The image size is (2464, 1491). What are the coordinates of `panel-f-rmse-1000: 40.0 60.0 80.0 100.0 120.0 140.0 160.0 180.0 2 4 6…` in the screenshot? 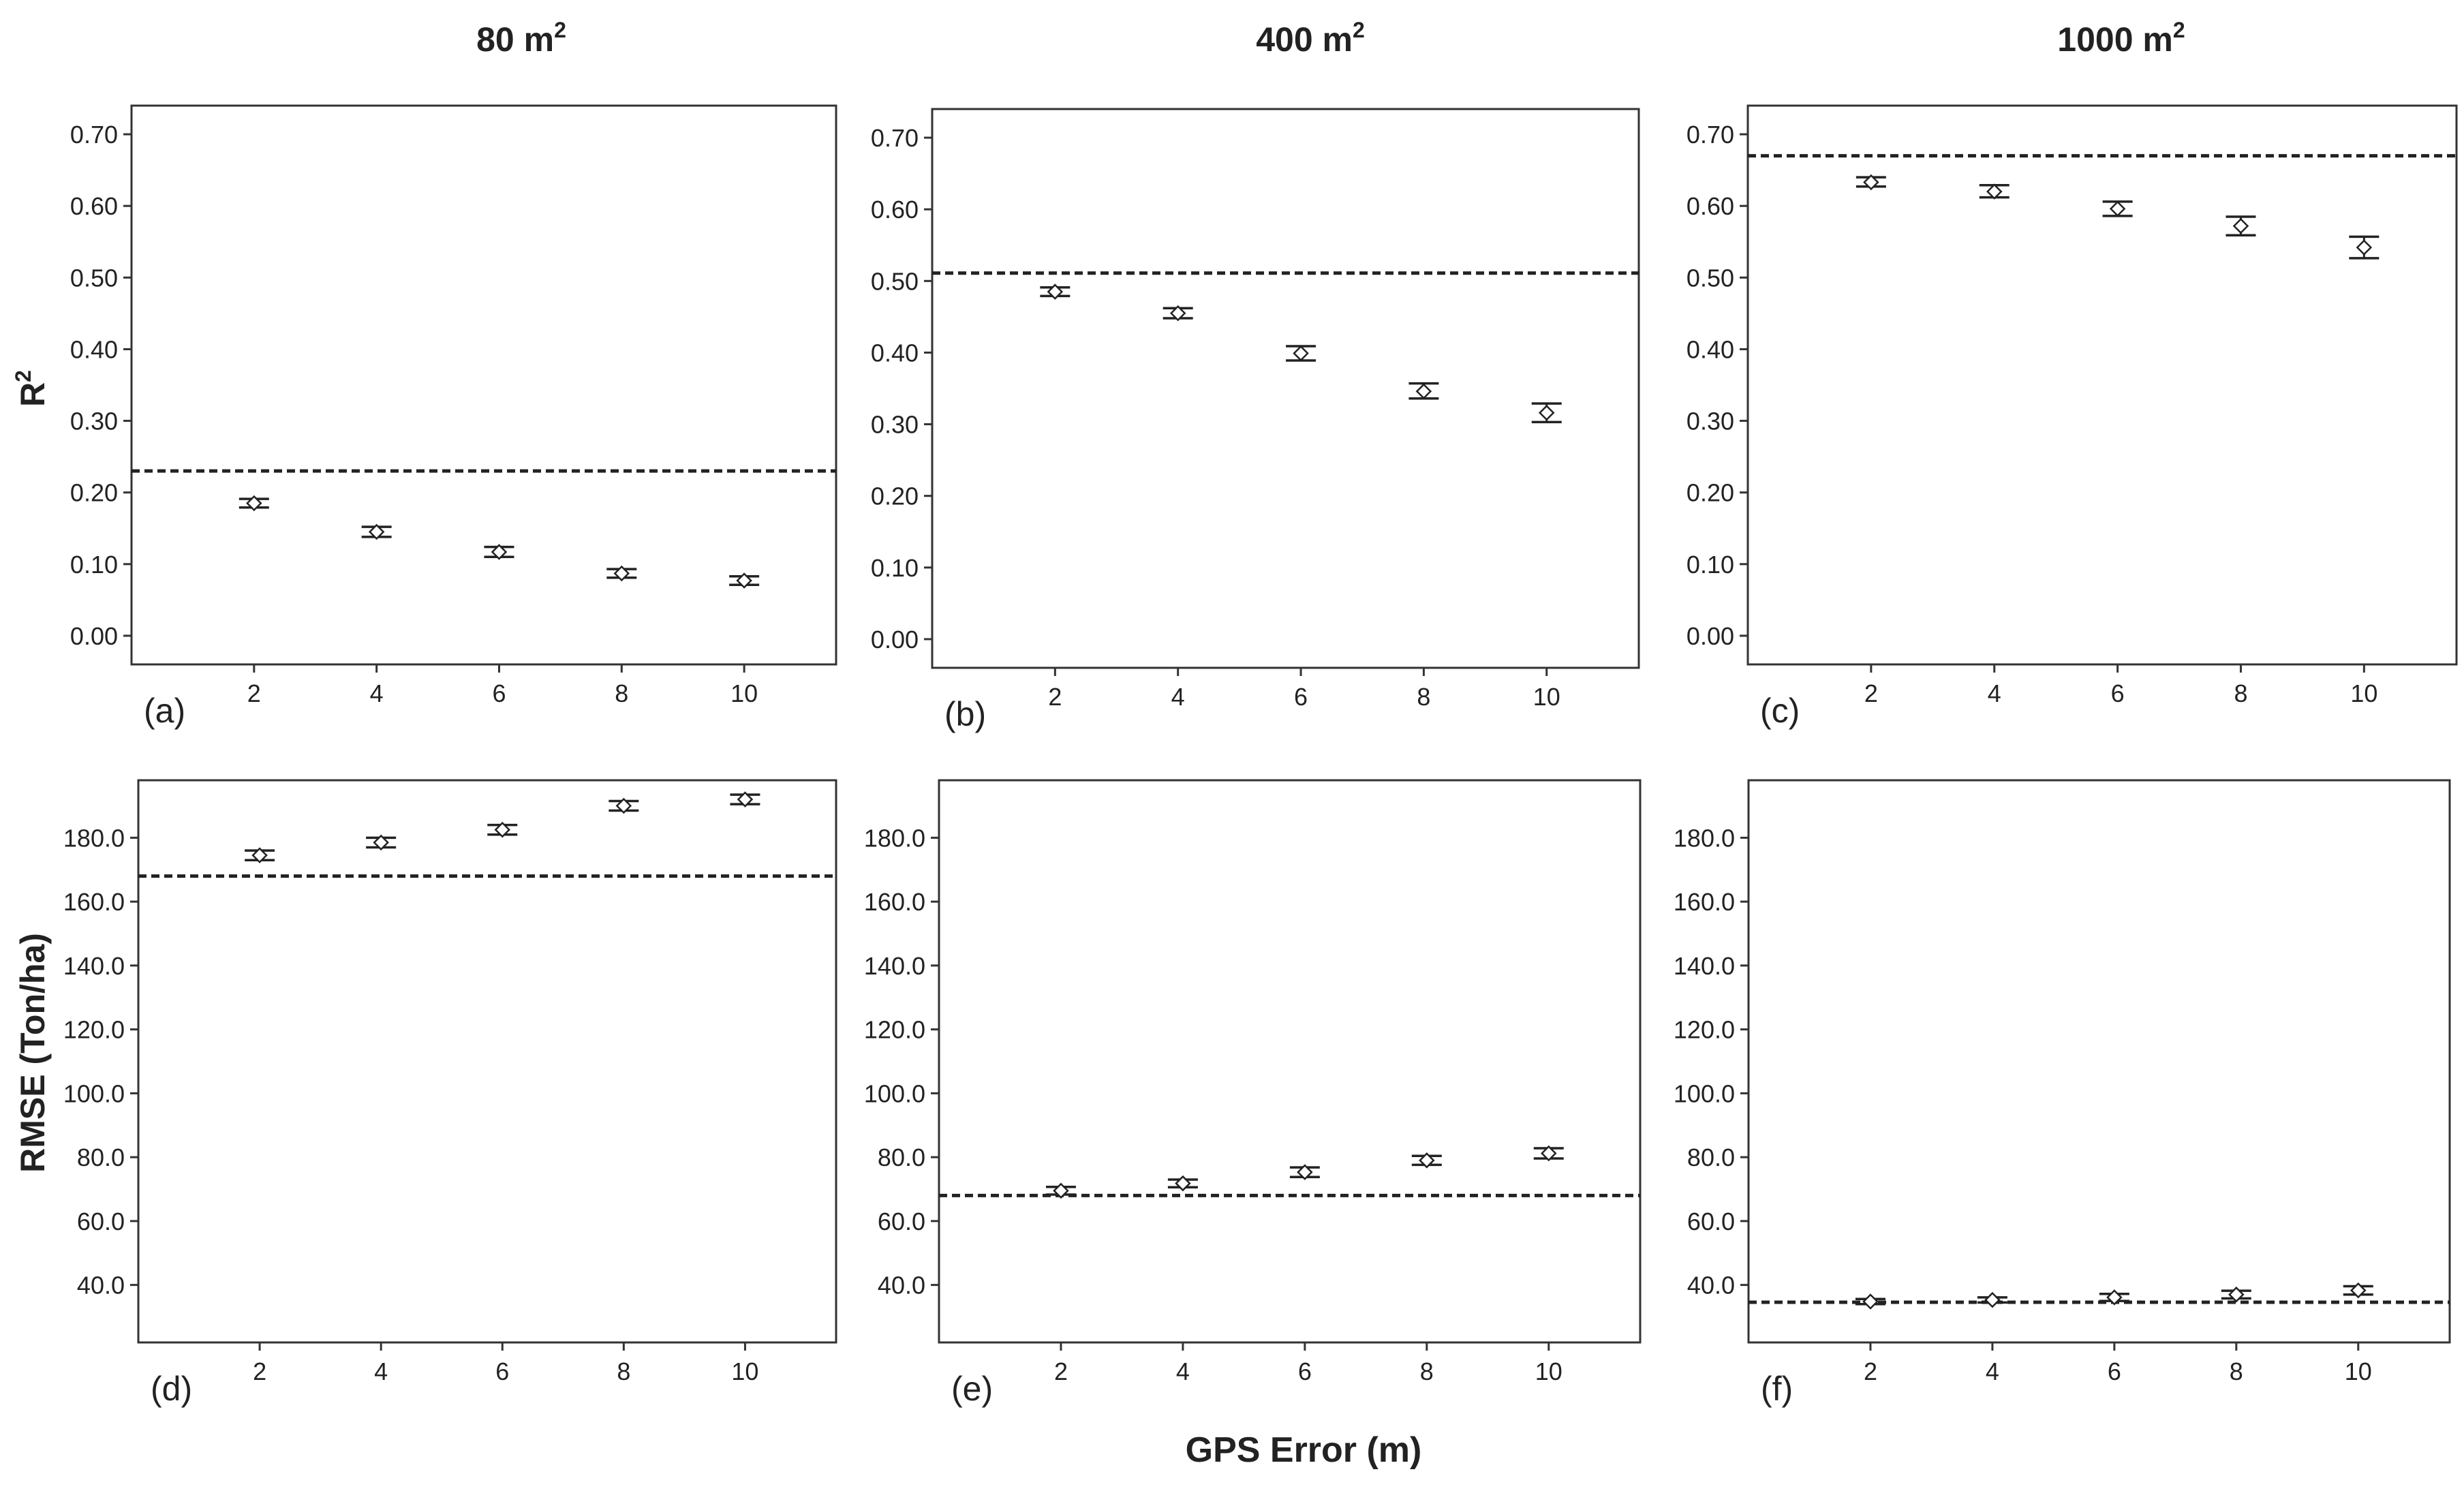 It's located at (2062, 1093).